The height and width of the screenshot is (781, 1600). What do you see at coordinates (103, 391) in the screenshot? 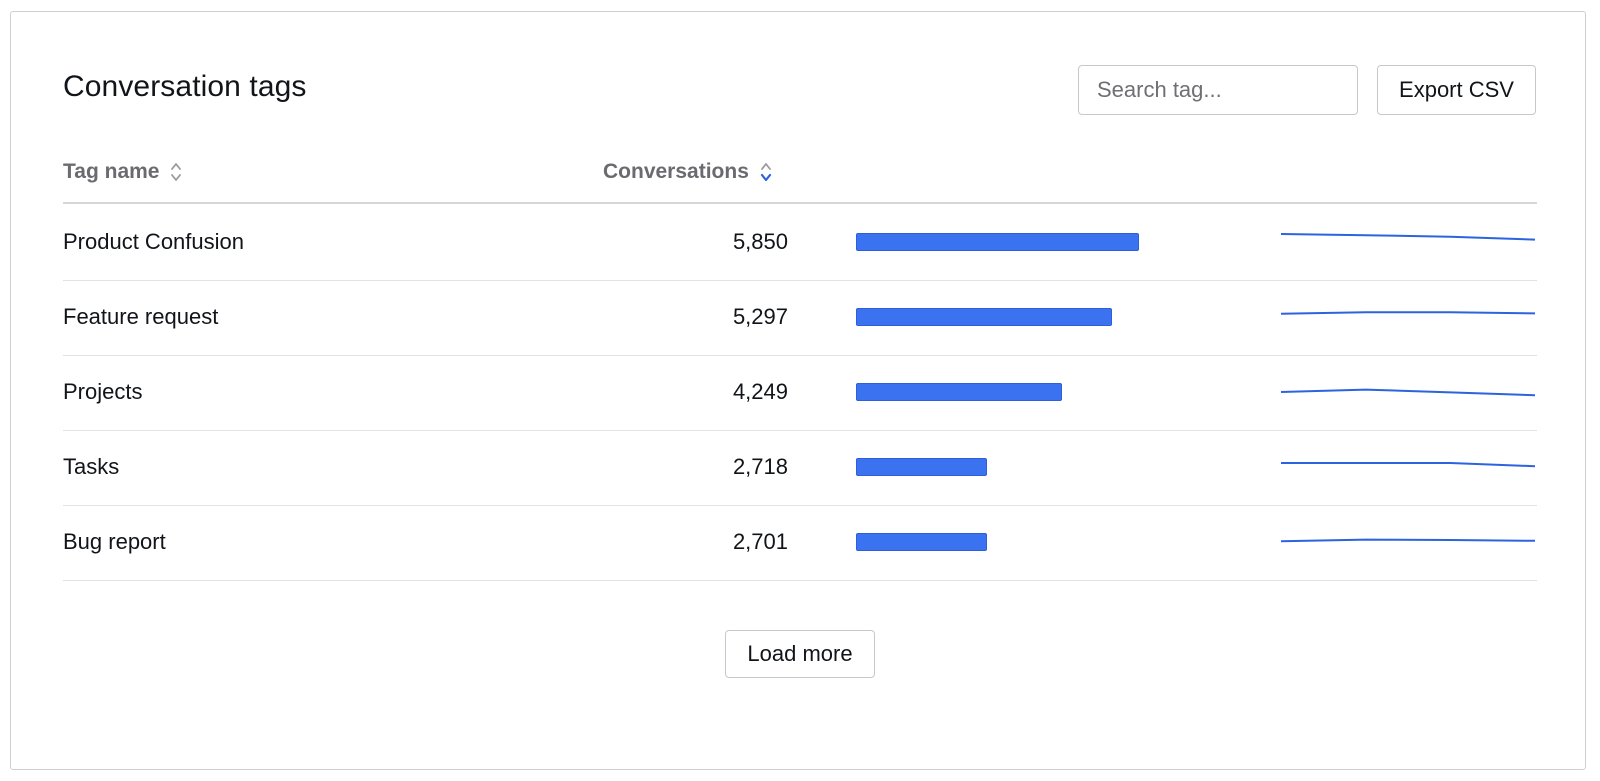
I see `tag-name-cell: Projects` at bounding box center [103, 391].